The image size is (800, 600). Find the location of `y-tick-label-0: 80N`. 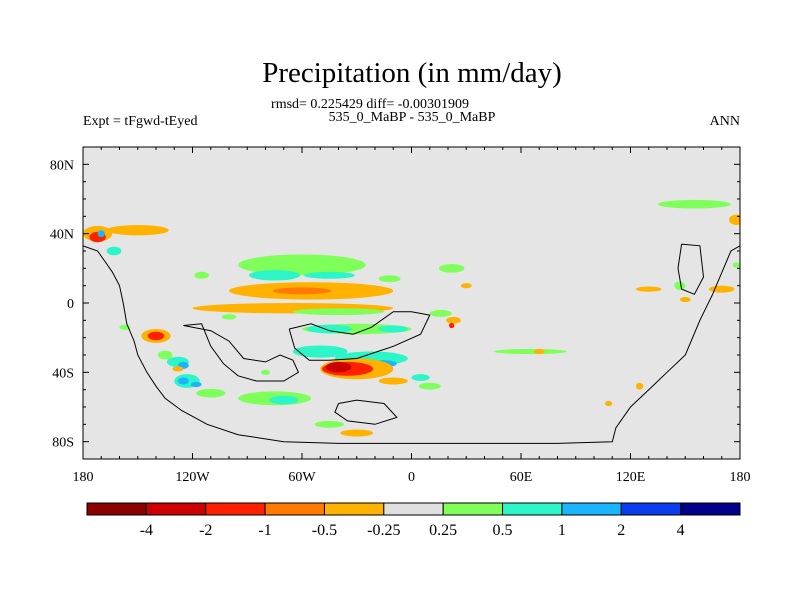

y-tick-label-0: 80N is located at coordinates (62, 165).